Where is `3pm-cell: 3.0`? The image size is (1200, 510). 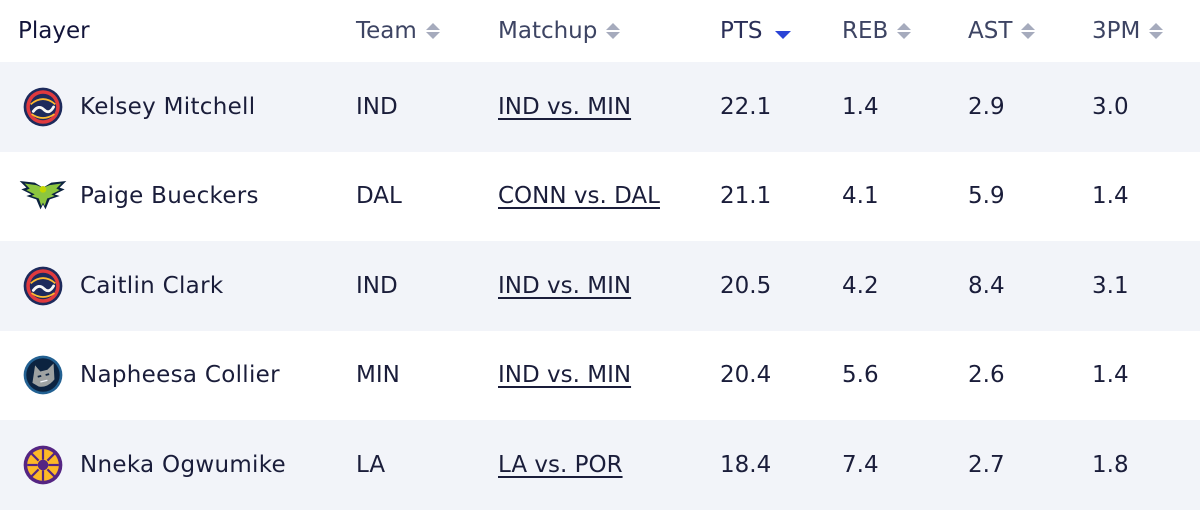
3pm-cell: 3.0 is located at coordinates (1110, 106).